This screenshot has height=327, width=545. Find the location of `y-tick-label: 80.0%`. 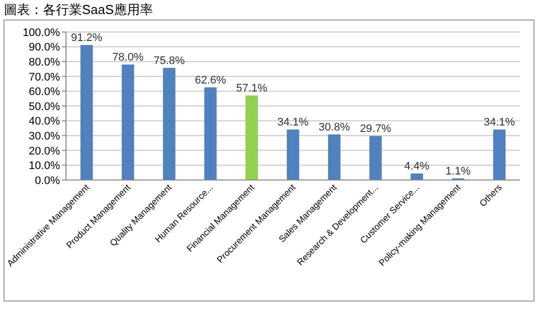

y-tick-label: 80.0% is located at coordinates (44, 62).